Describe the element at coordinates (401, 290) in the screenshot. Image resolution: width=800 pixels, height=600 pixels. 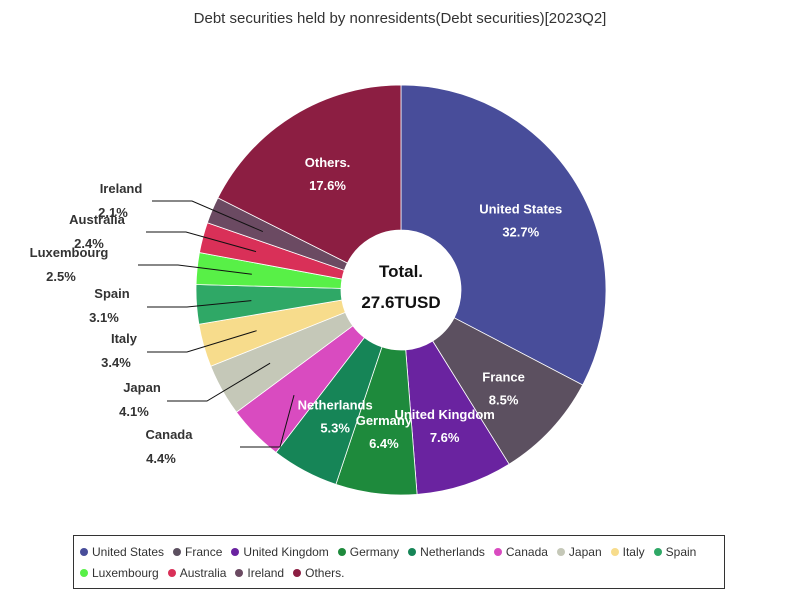
I see `donut-hole` at that location.